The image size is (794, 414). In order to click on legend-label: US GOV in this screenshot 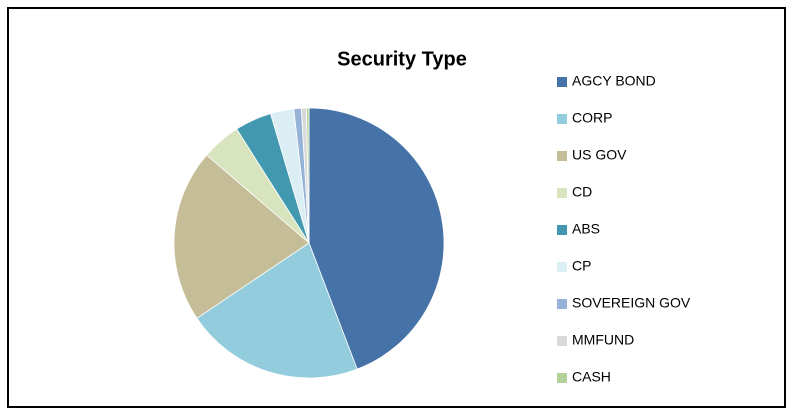, I will do `click(599, 155)`.